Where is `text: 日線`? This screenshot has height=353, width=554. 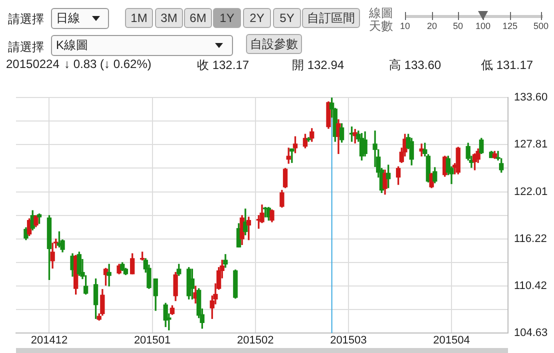
text: 日線 is located at coordinates (68, 18).